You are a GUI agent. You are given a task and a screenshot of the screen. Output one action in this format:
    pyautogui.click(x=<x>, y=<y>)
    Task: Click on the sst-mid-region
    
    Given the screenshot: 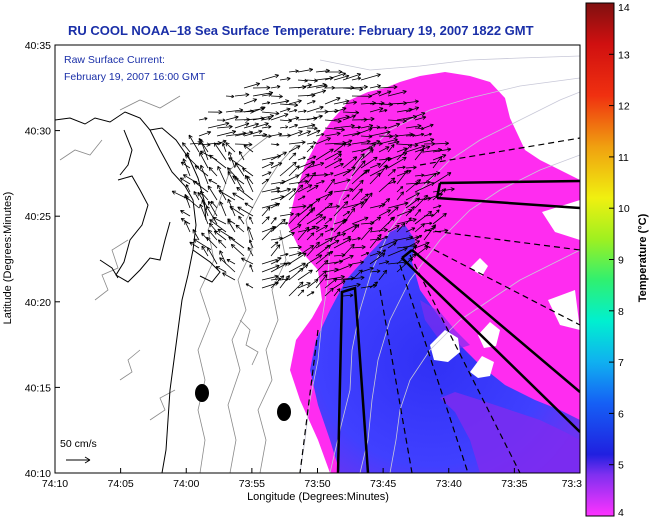 What is the action you would take?
    pyautogui.click(x=510, y=432)
    